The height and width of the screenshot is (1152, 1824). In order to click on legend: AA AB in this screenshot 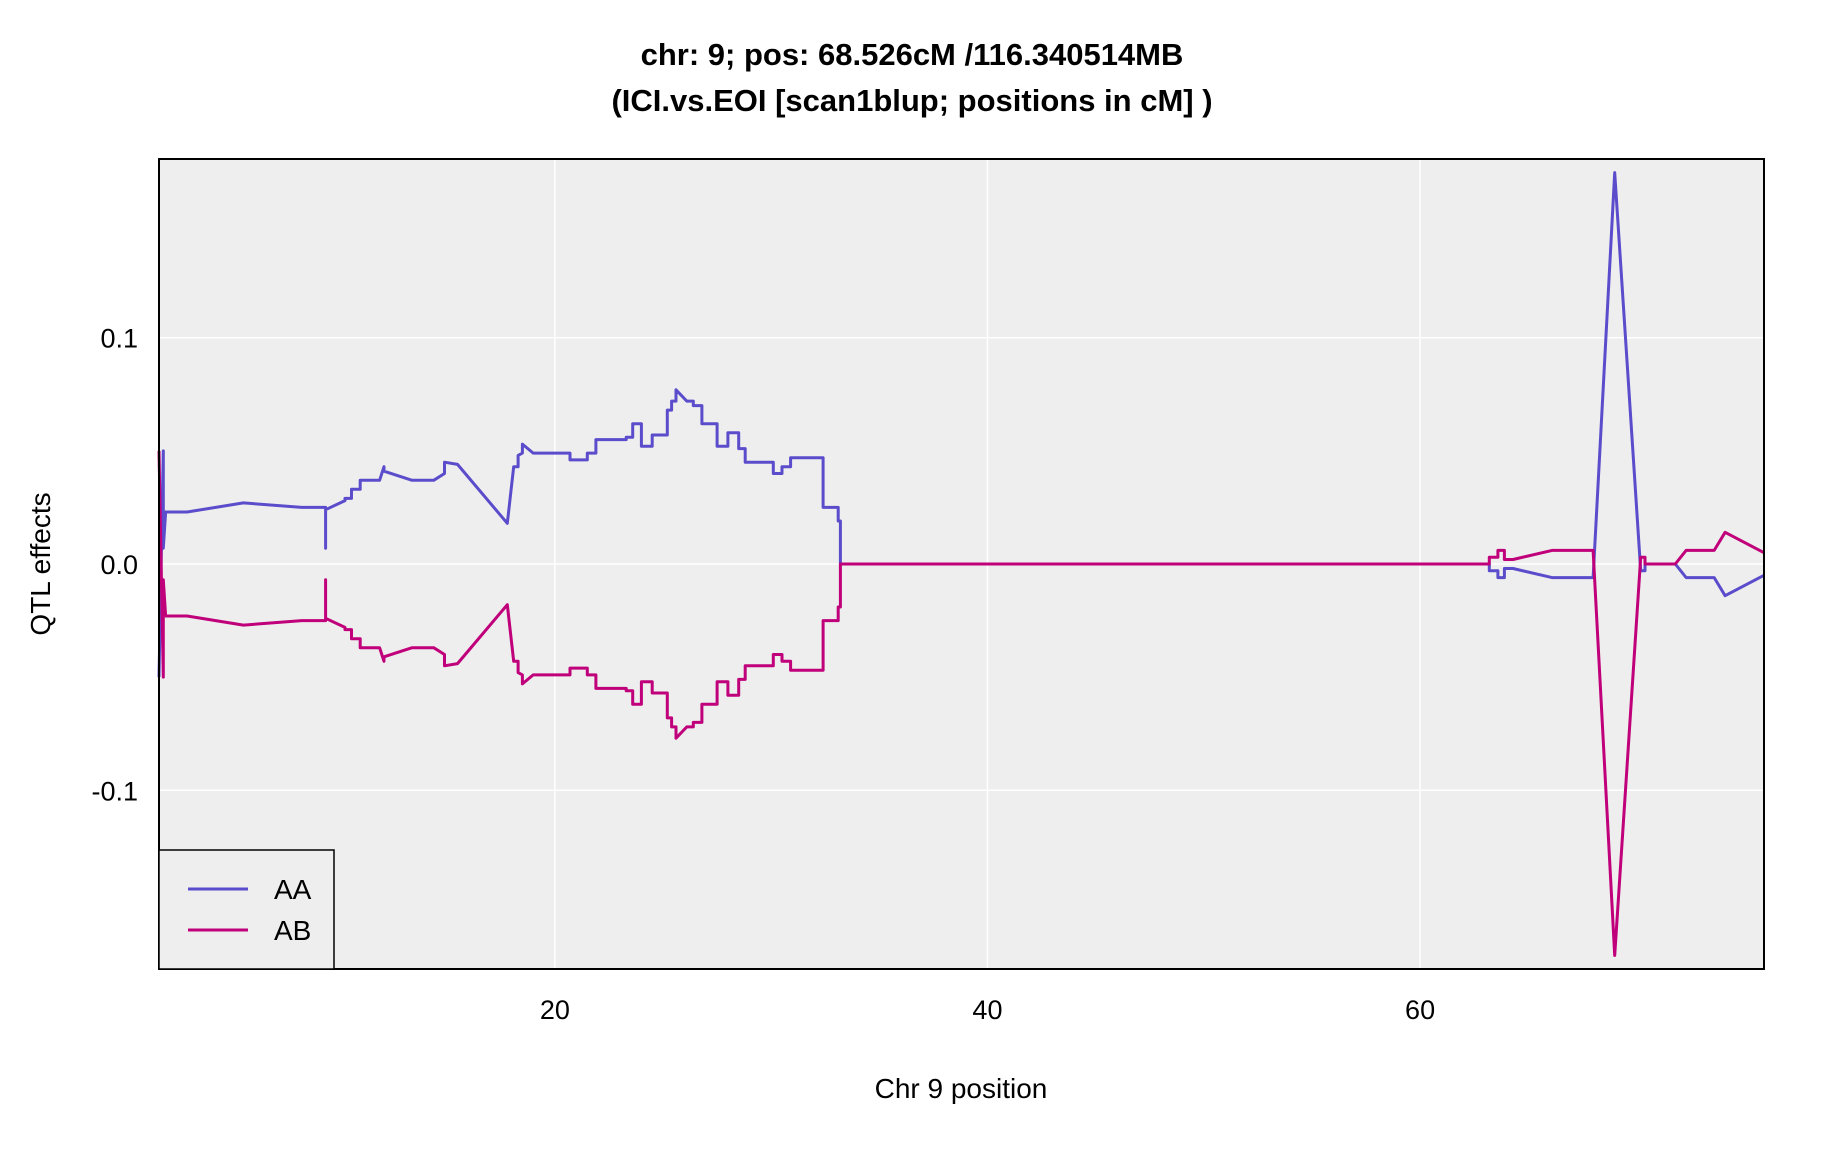, I will do `click(246, 909)`.